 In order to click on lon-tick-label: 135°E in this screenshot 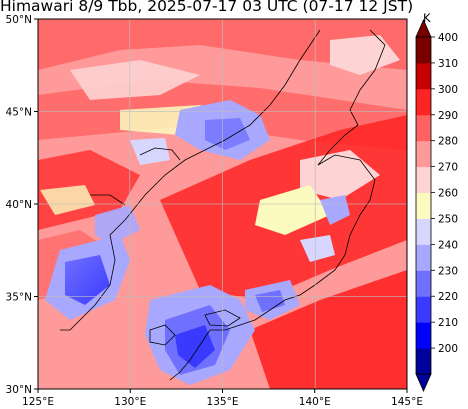, I will do `click(223, 402)`.